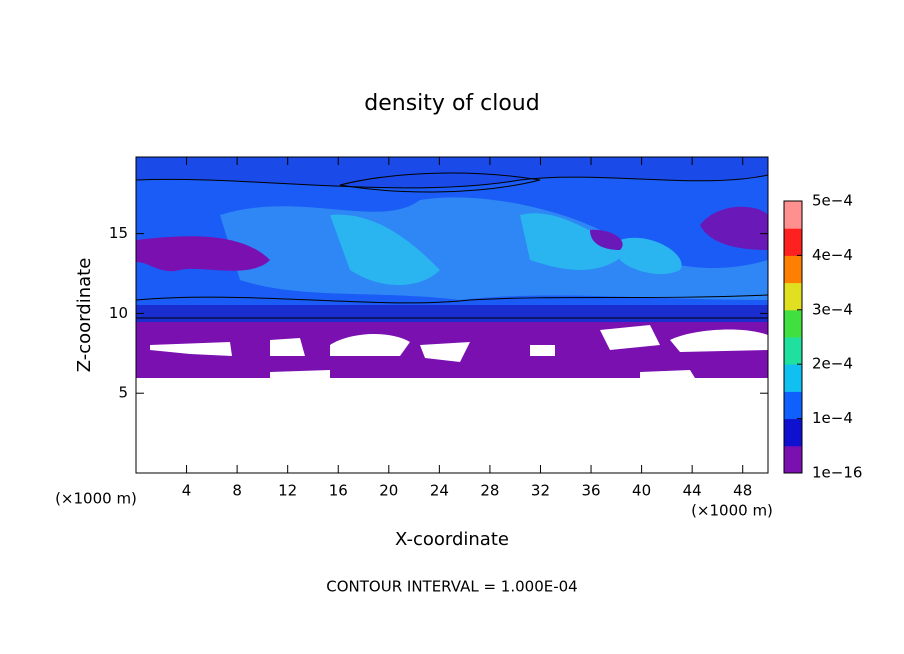  Describe the element at coordinates (84, 315) in the screenshot. I see `y-axis-label: Z-coordinate` at that location.